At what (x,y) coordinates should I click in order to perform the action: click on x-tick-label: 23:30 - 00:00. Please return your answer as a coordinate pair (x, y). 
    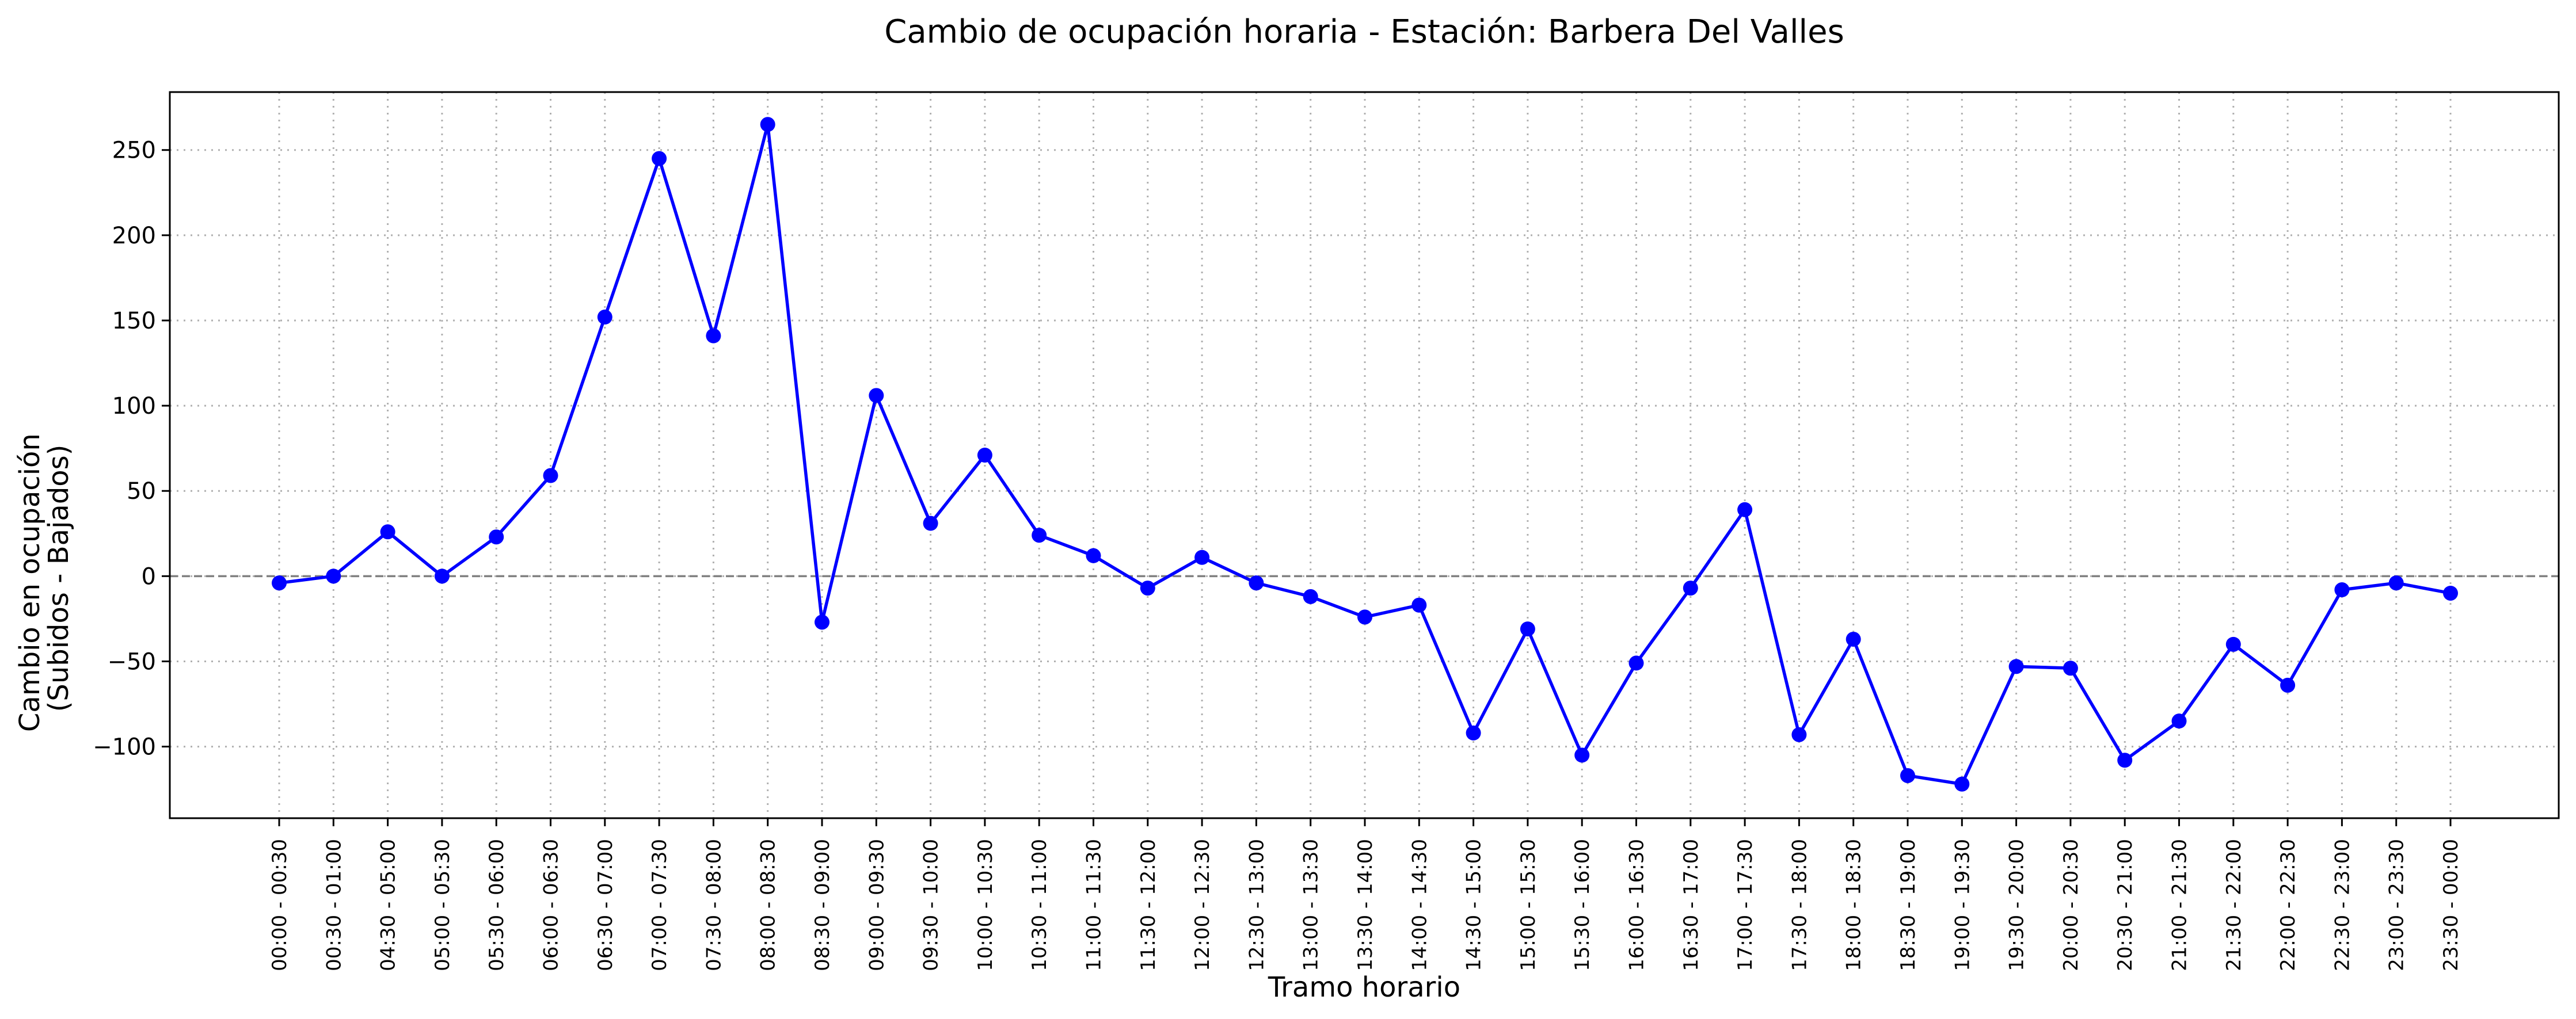
    Looking at the image, I should click on (2451, 905).